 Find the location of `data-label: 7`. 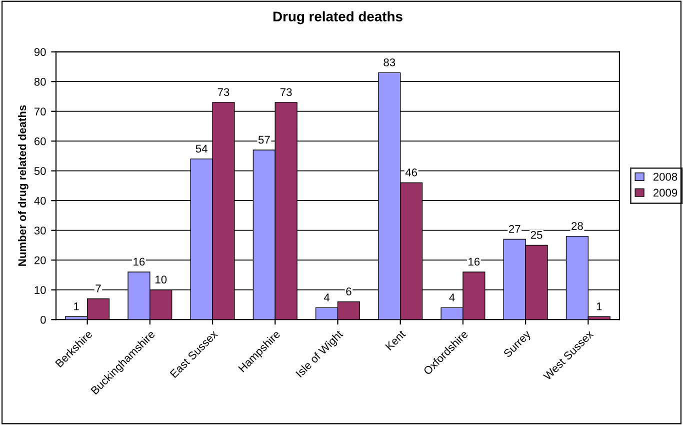

data-label: 7 is located at coordinates (98, 288).